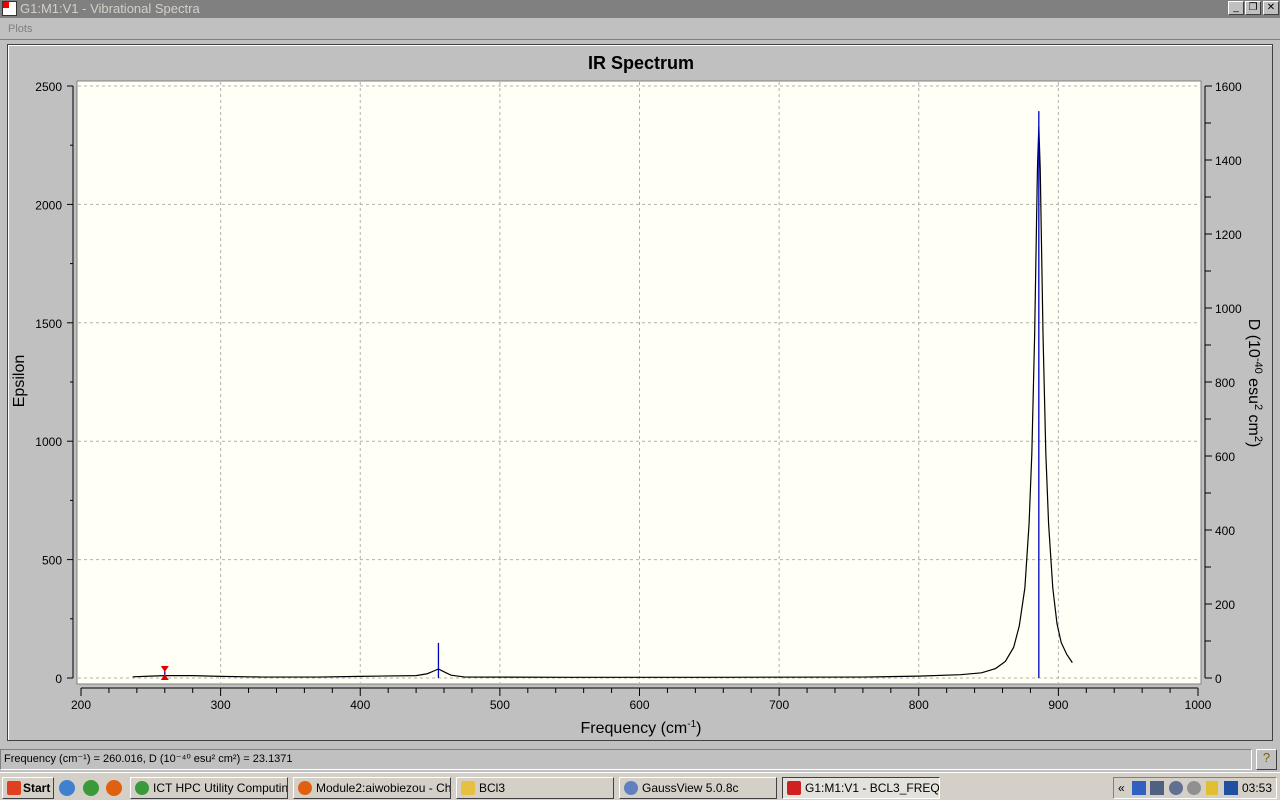 This screenshot has width=1280, height=800. I want to click on x-tick-label: 300, so click(221, 705).